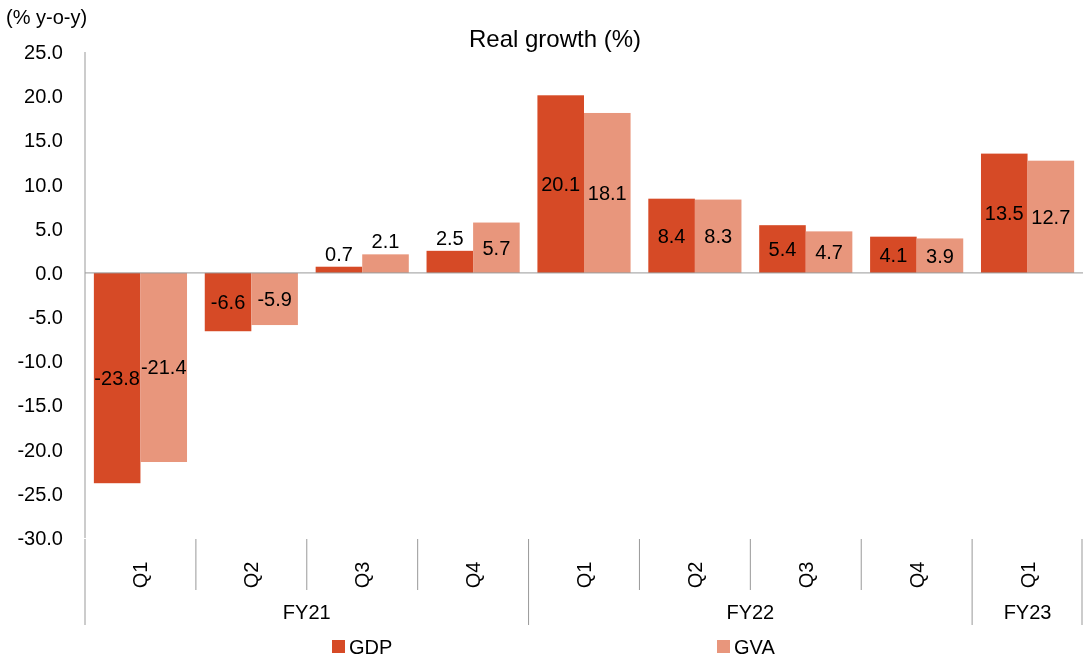 The height and width of the screenshot is (663, 1083). I want to click on y-tick-label: 10.0, so click(43, 184).